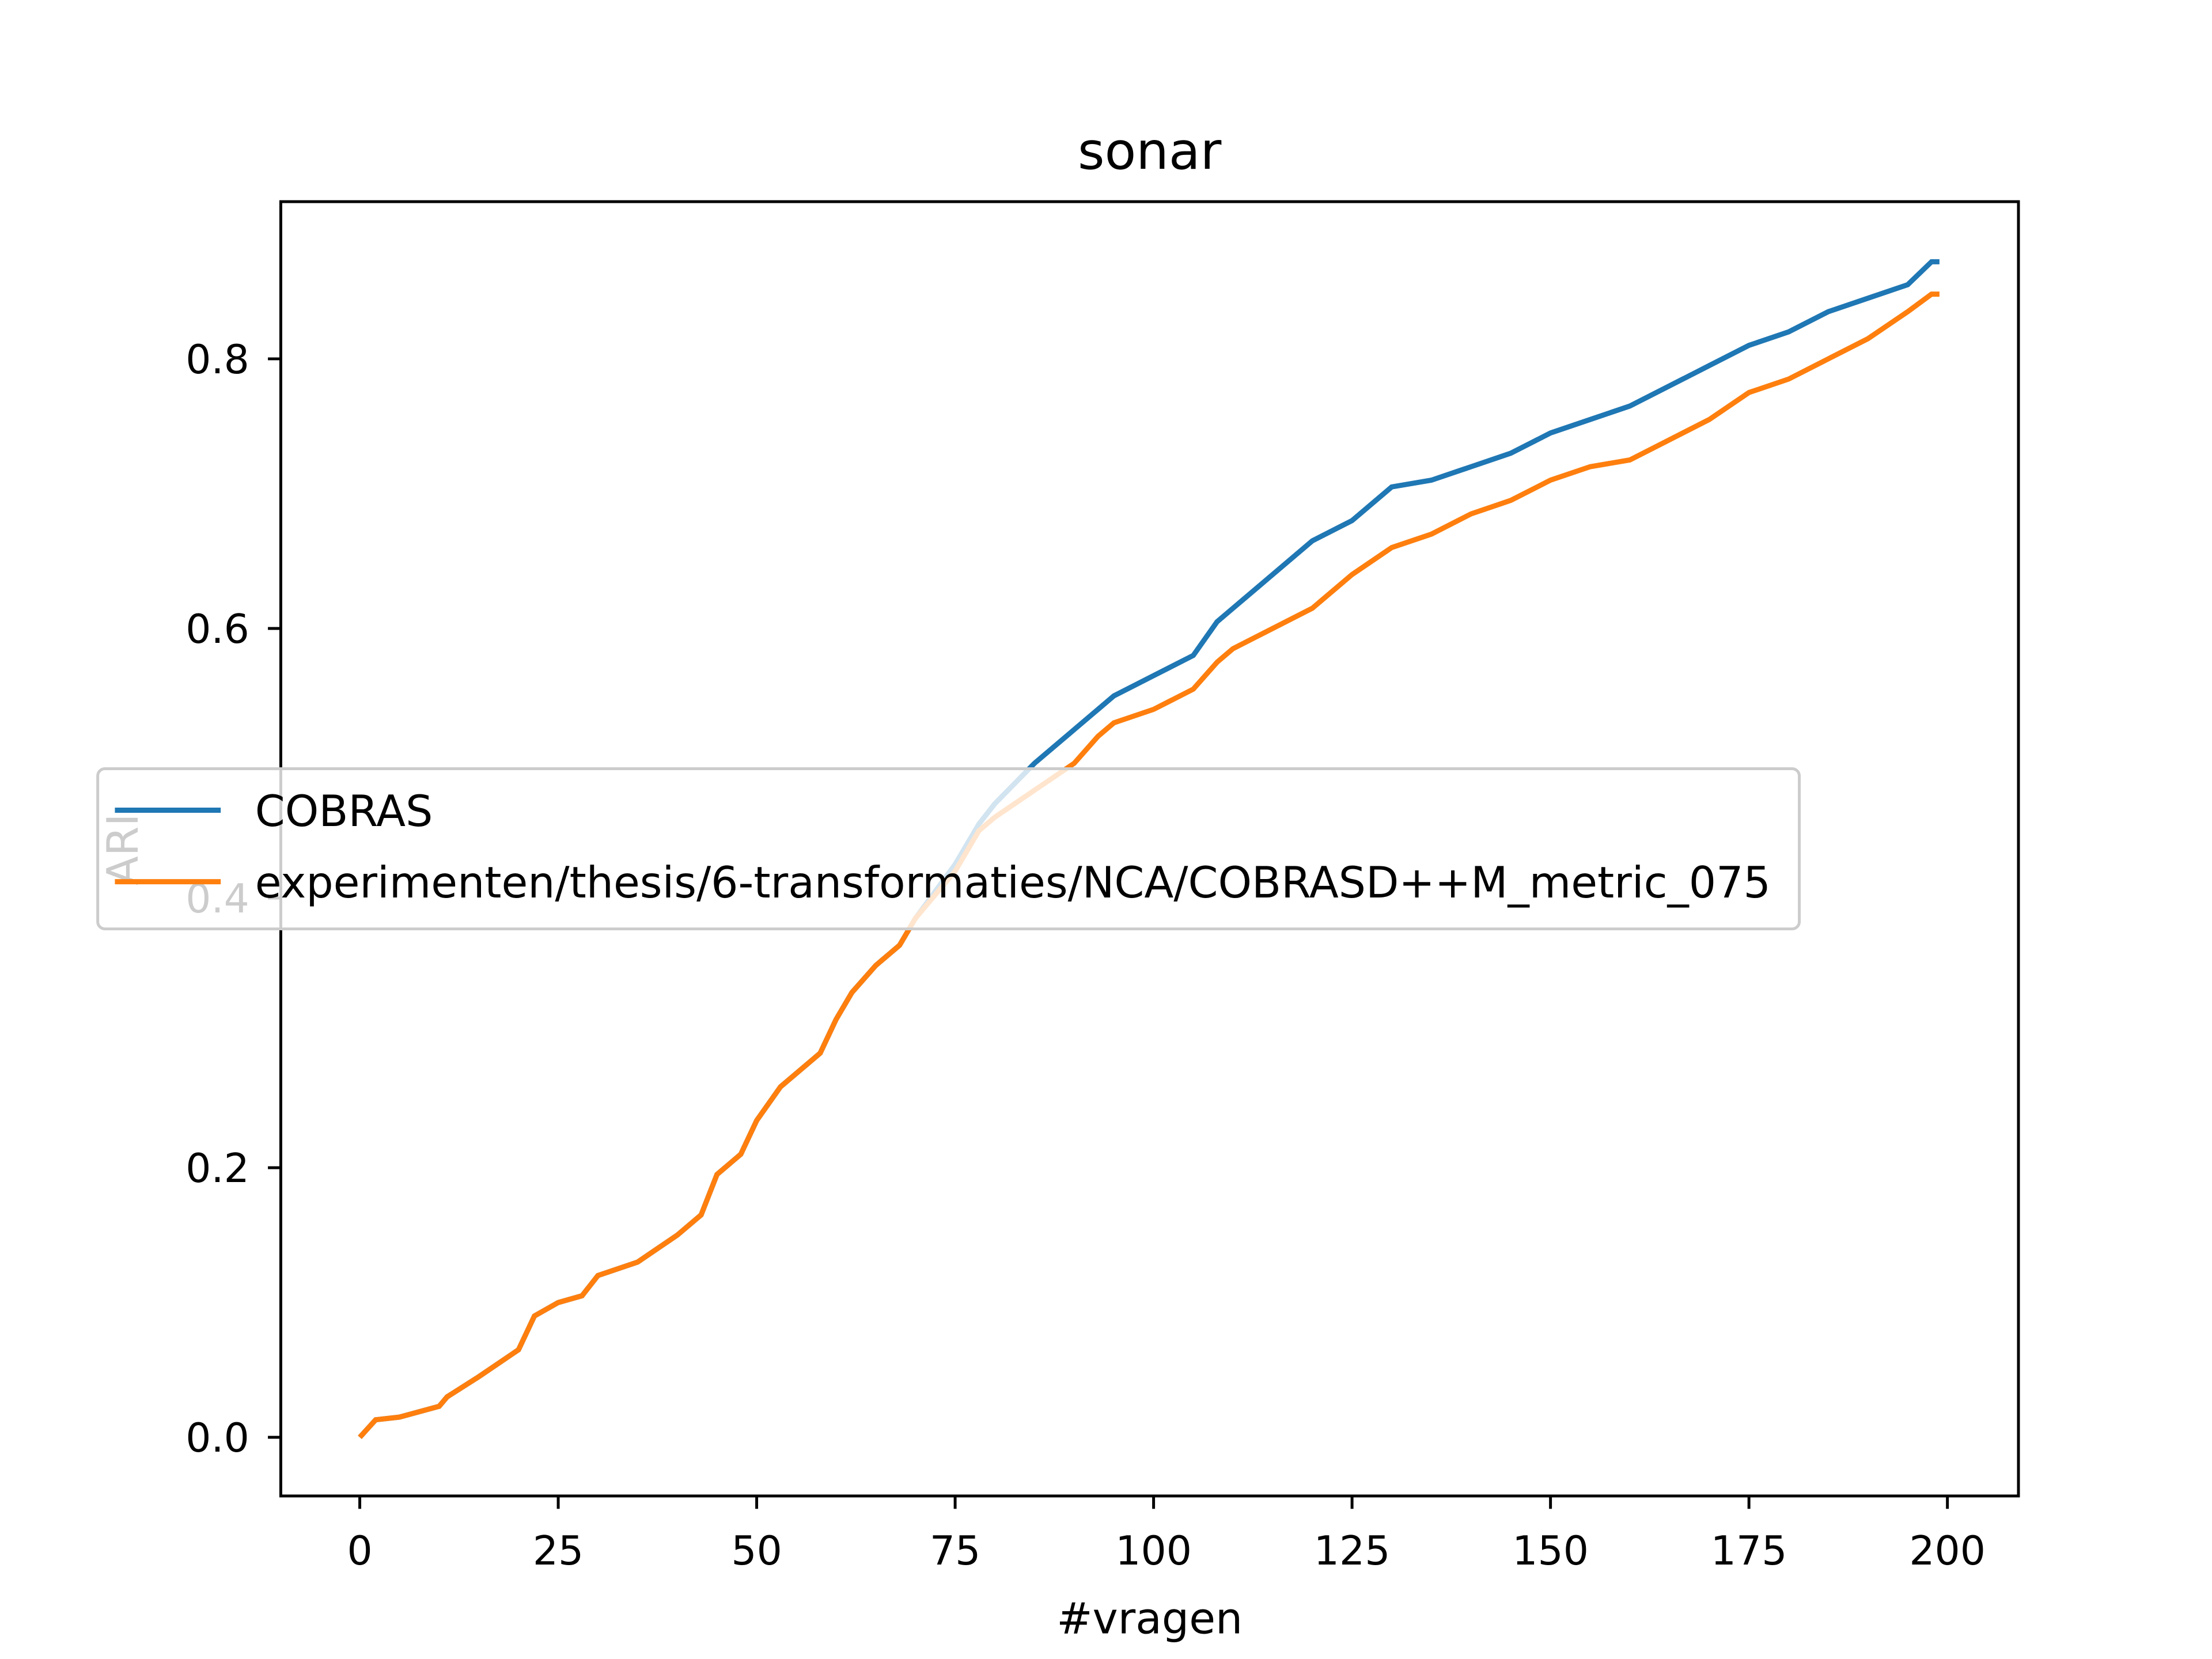 This screenshot has width=2212, height=1659. I want to click on y-tick-label: 0.2, so click(217, 1168).